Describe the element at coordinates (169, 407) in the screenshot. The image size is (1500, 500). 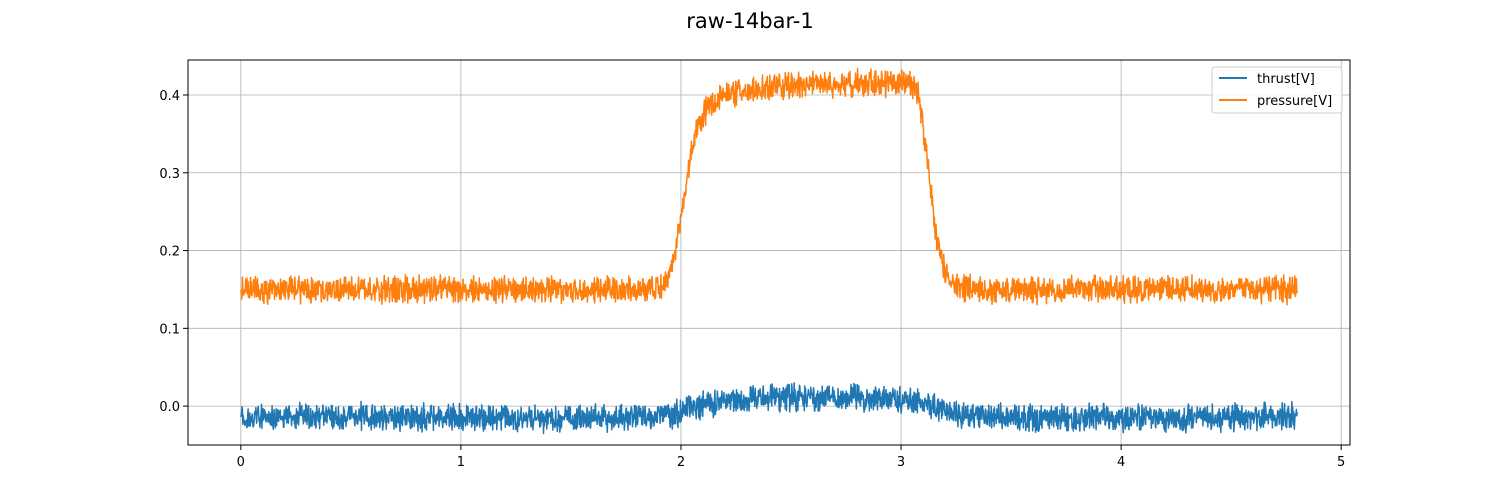
I see `y-tick-label: 0.0` at that location.